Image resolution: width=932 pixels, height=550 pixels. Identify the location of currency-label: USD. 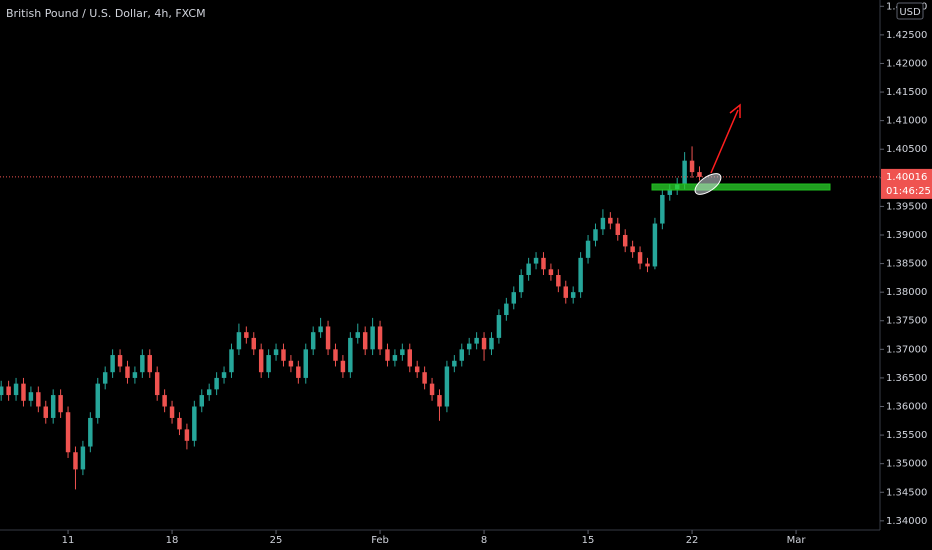
(910, 12).